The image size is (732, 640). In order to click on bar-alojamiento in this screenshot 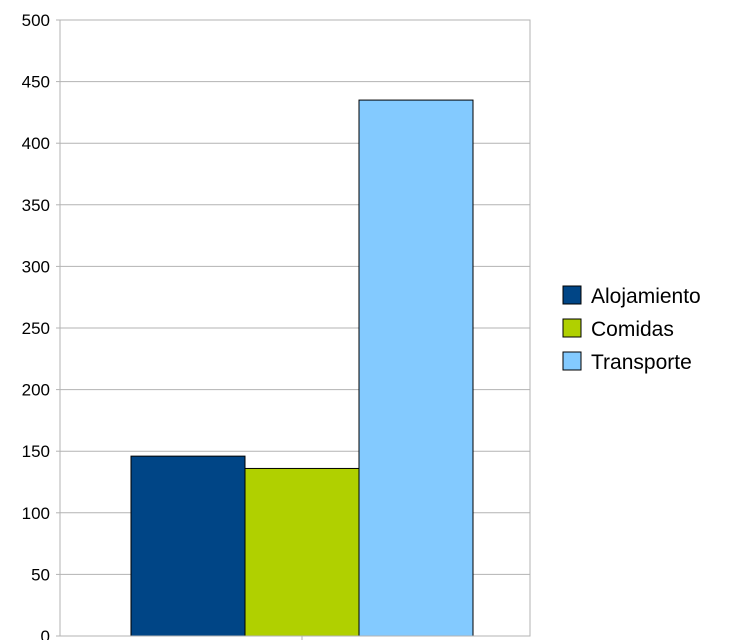, I will do `click(188, 546)`.